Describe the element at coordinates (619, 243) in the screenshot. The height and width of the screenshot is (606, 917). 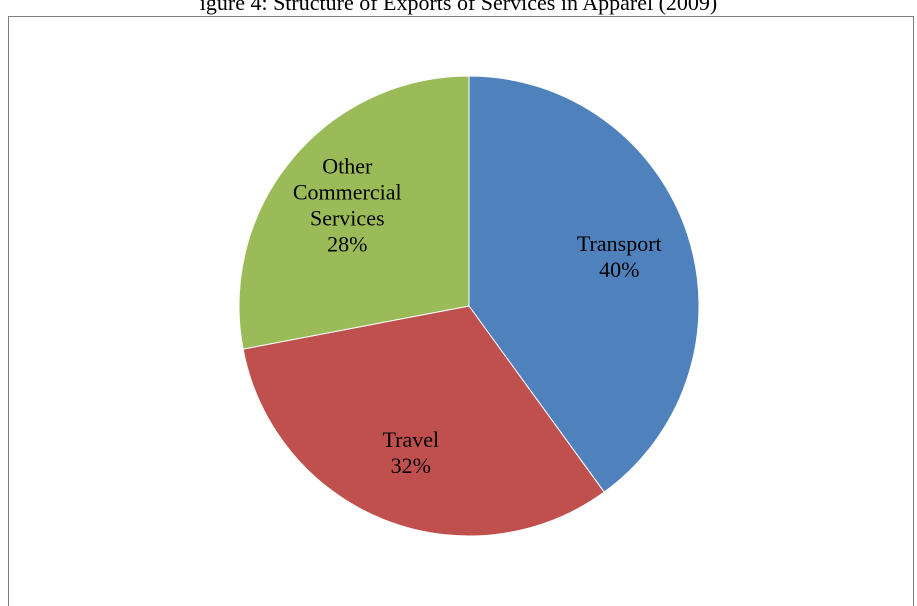
I see `slice-category-label: Transport` at that location.